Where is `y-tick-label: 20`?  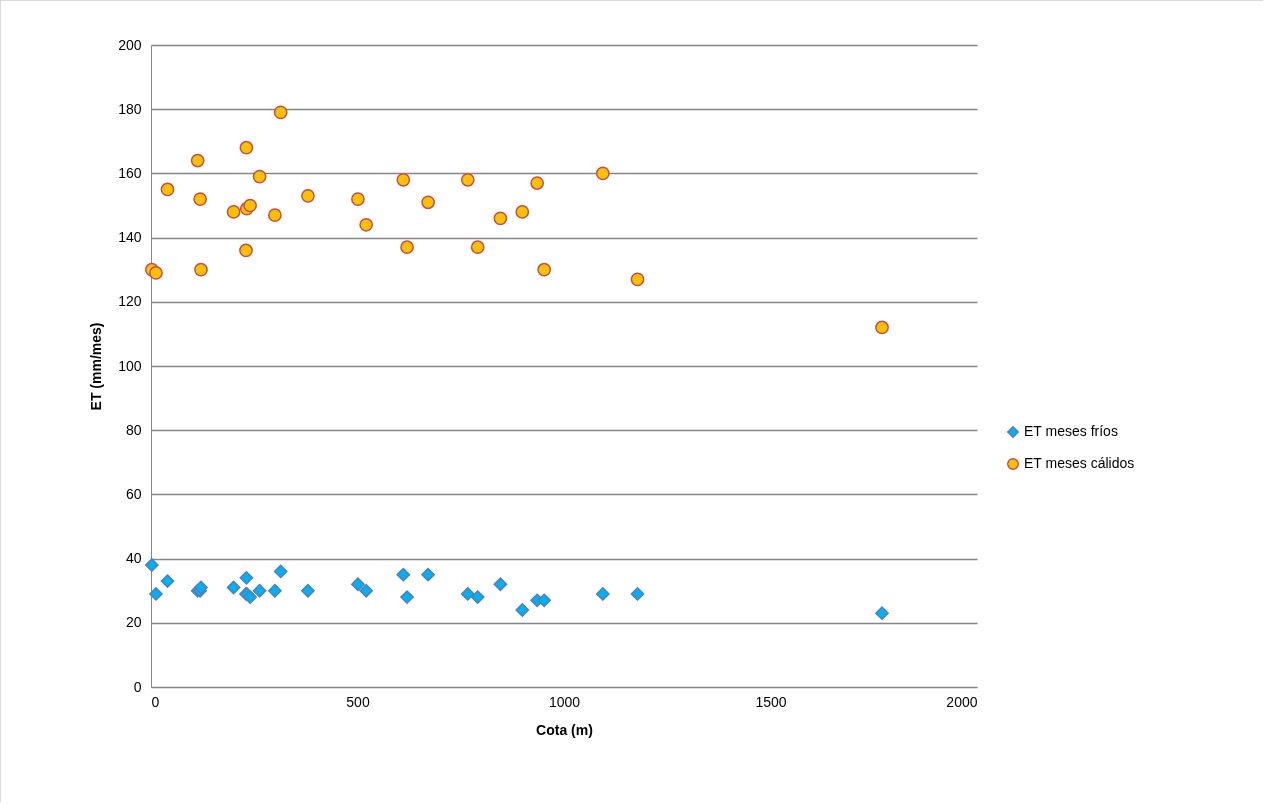
y-tick-label: 20 is located at coordinates (133, 622).